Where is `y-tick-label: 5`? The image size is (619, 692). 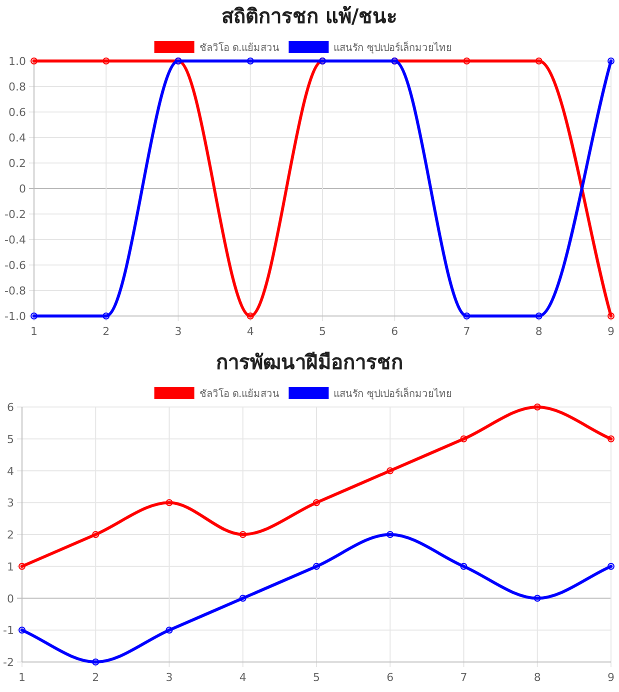
y-tick-label: 5 is located at coordinates (10, 439).